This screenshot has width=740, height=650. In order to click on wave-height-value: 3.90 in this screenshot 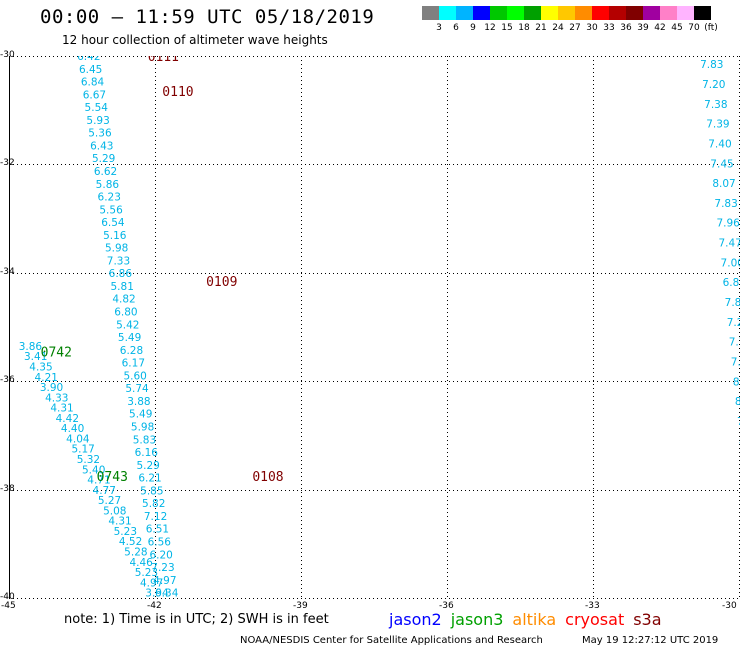, I will do `click(51, 388)`.